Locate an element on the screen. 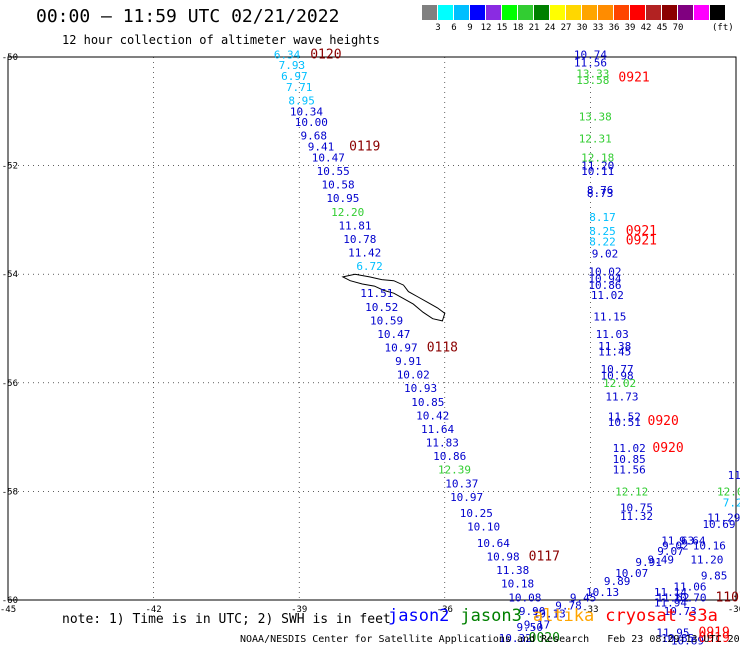 Image resolution: width=740 pixels, height=650 pixels. wave-height-label: 13.58 is located at coordinates (592, 80).